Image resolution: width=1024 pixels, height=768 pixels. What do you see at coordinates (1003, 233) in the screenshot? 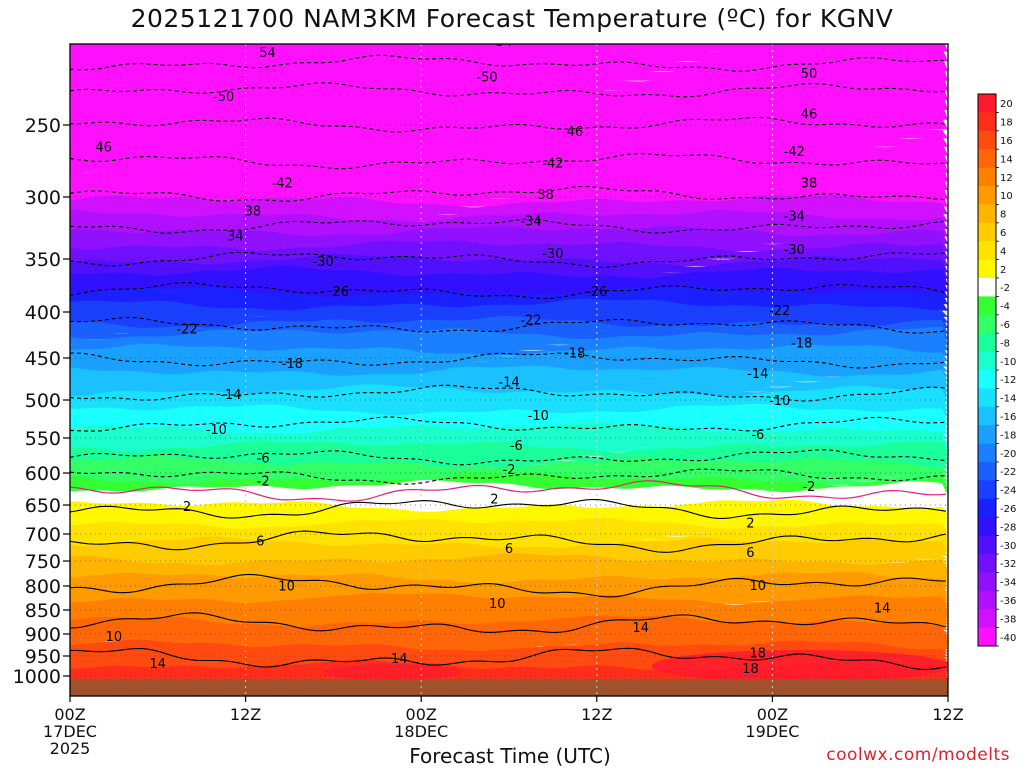
I see `colorbar-label: 6` at bounding box center [1003, 233].